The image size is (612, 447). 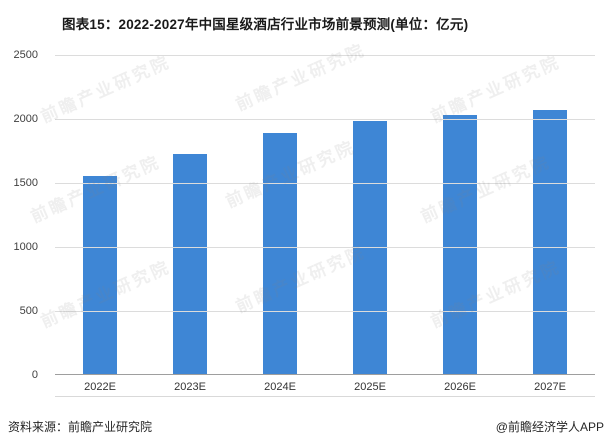 I want to click on x-tick-label: 2025E, so click(x=370, y=387).